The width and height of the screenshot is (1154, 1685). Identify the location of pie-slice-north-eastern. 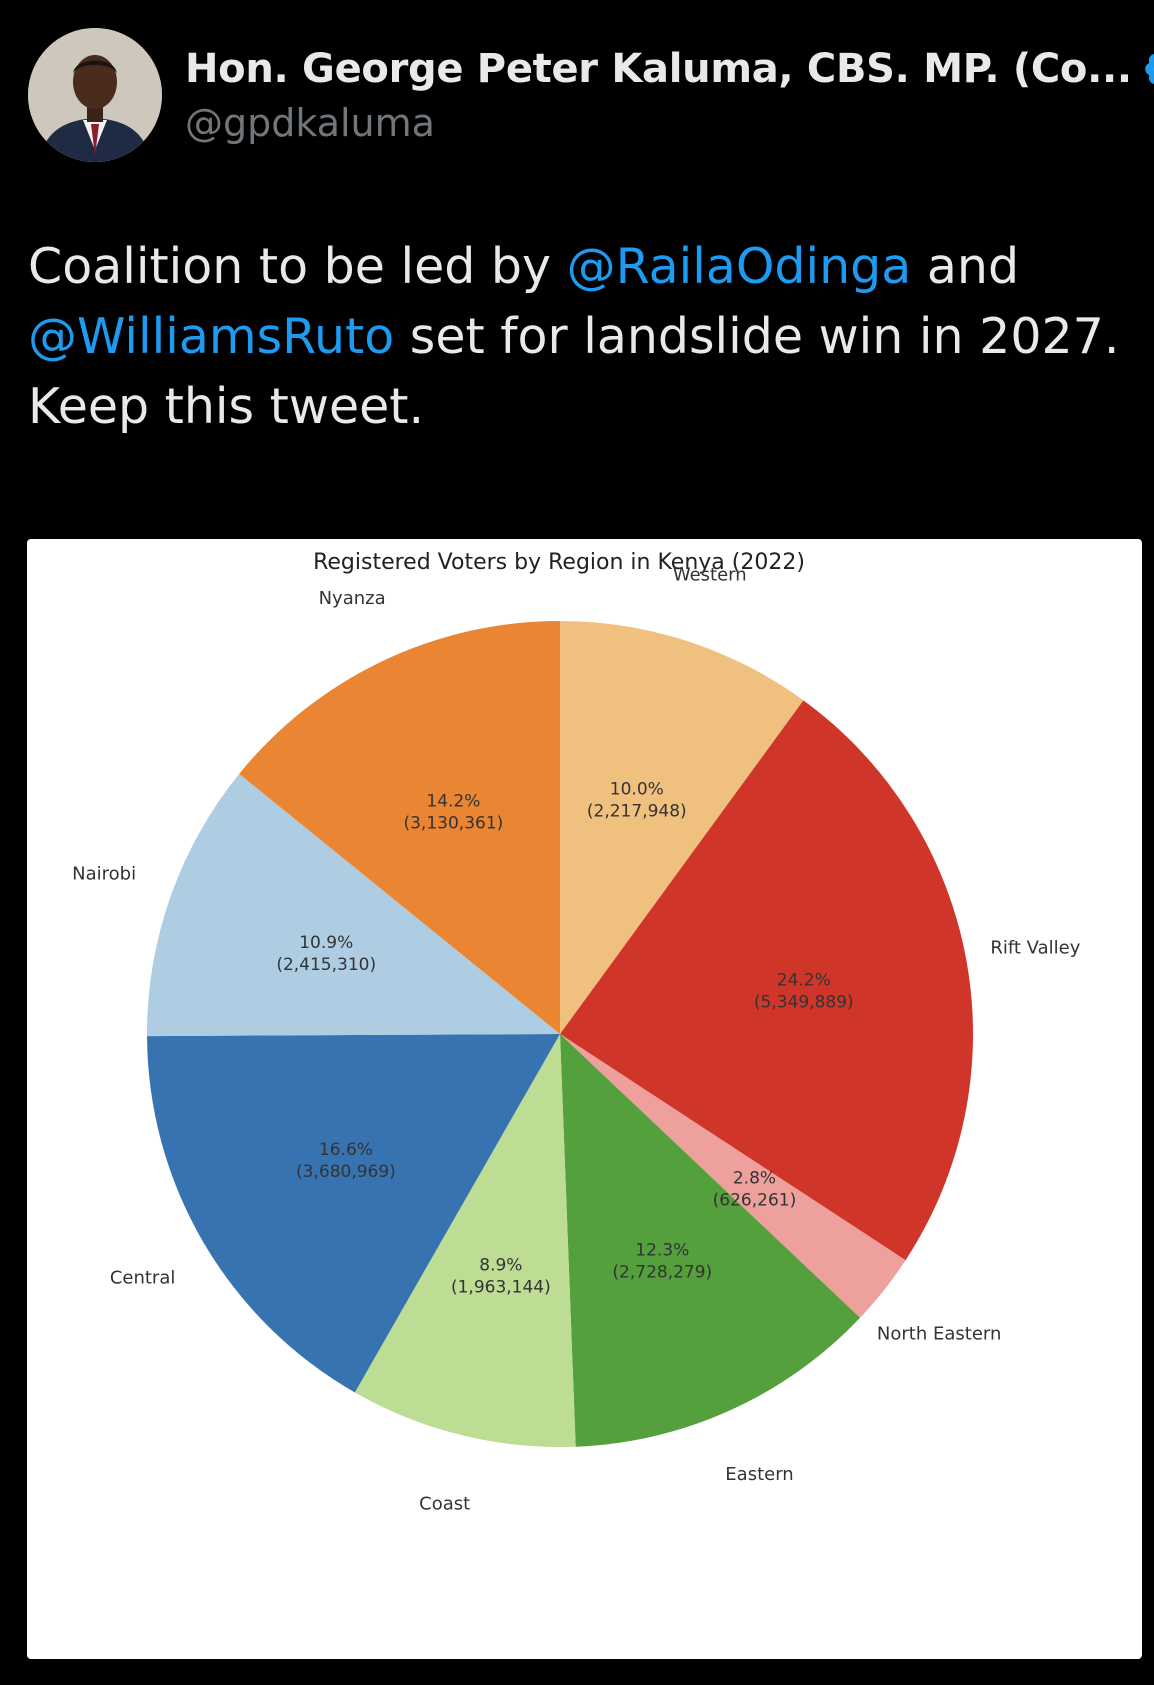
(733, 1176).